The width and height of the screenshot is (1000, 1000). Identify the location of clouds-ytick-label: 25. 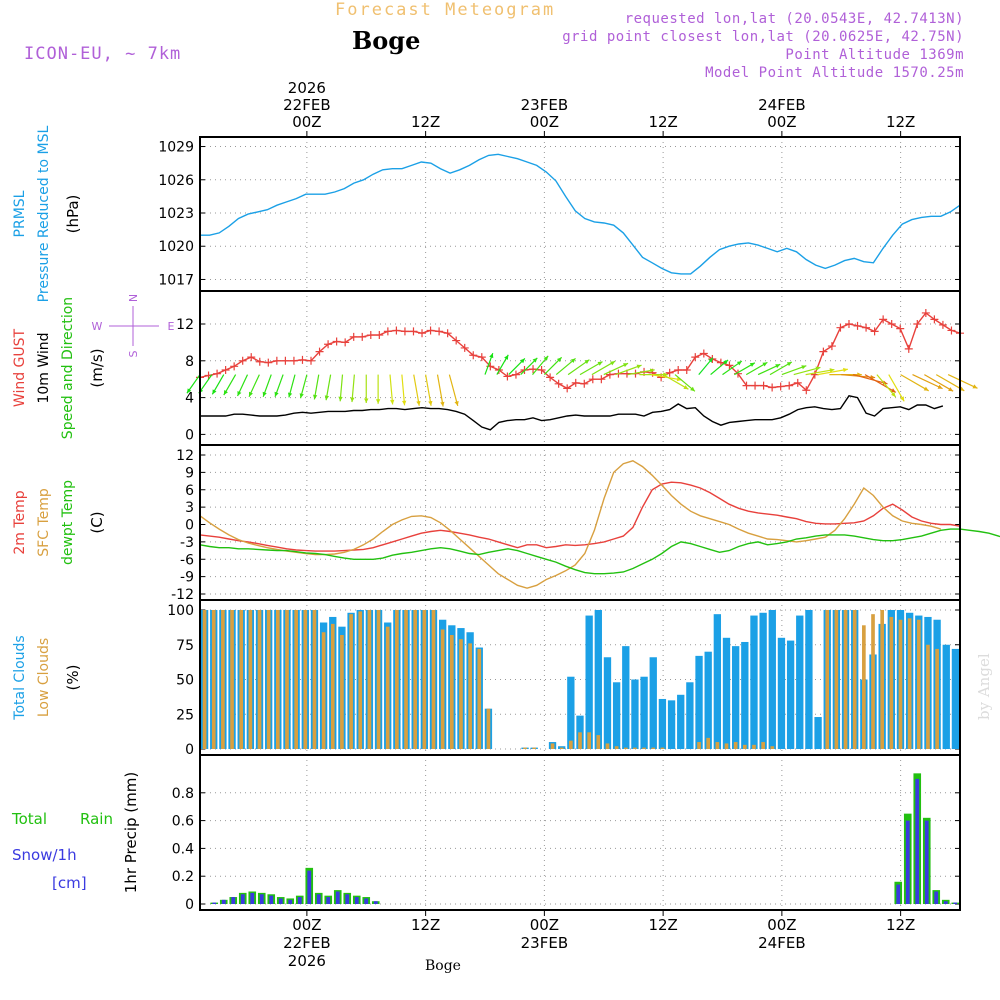
(185, 715).